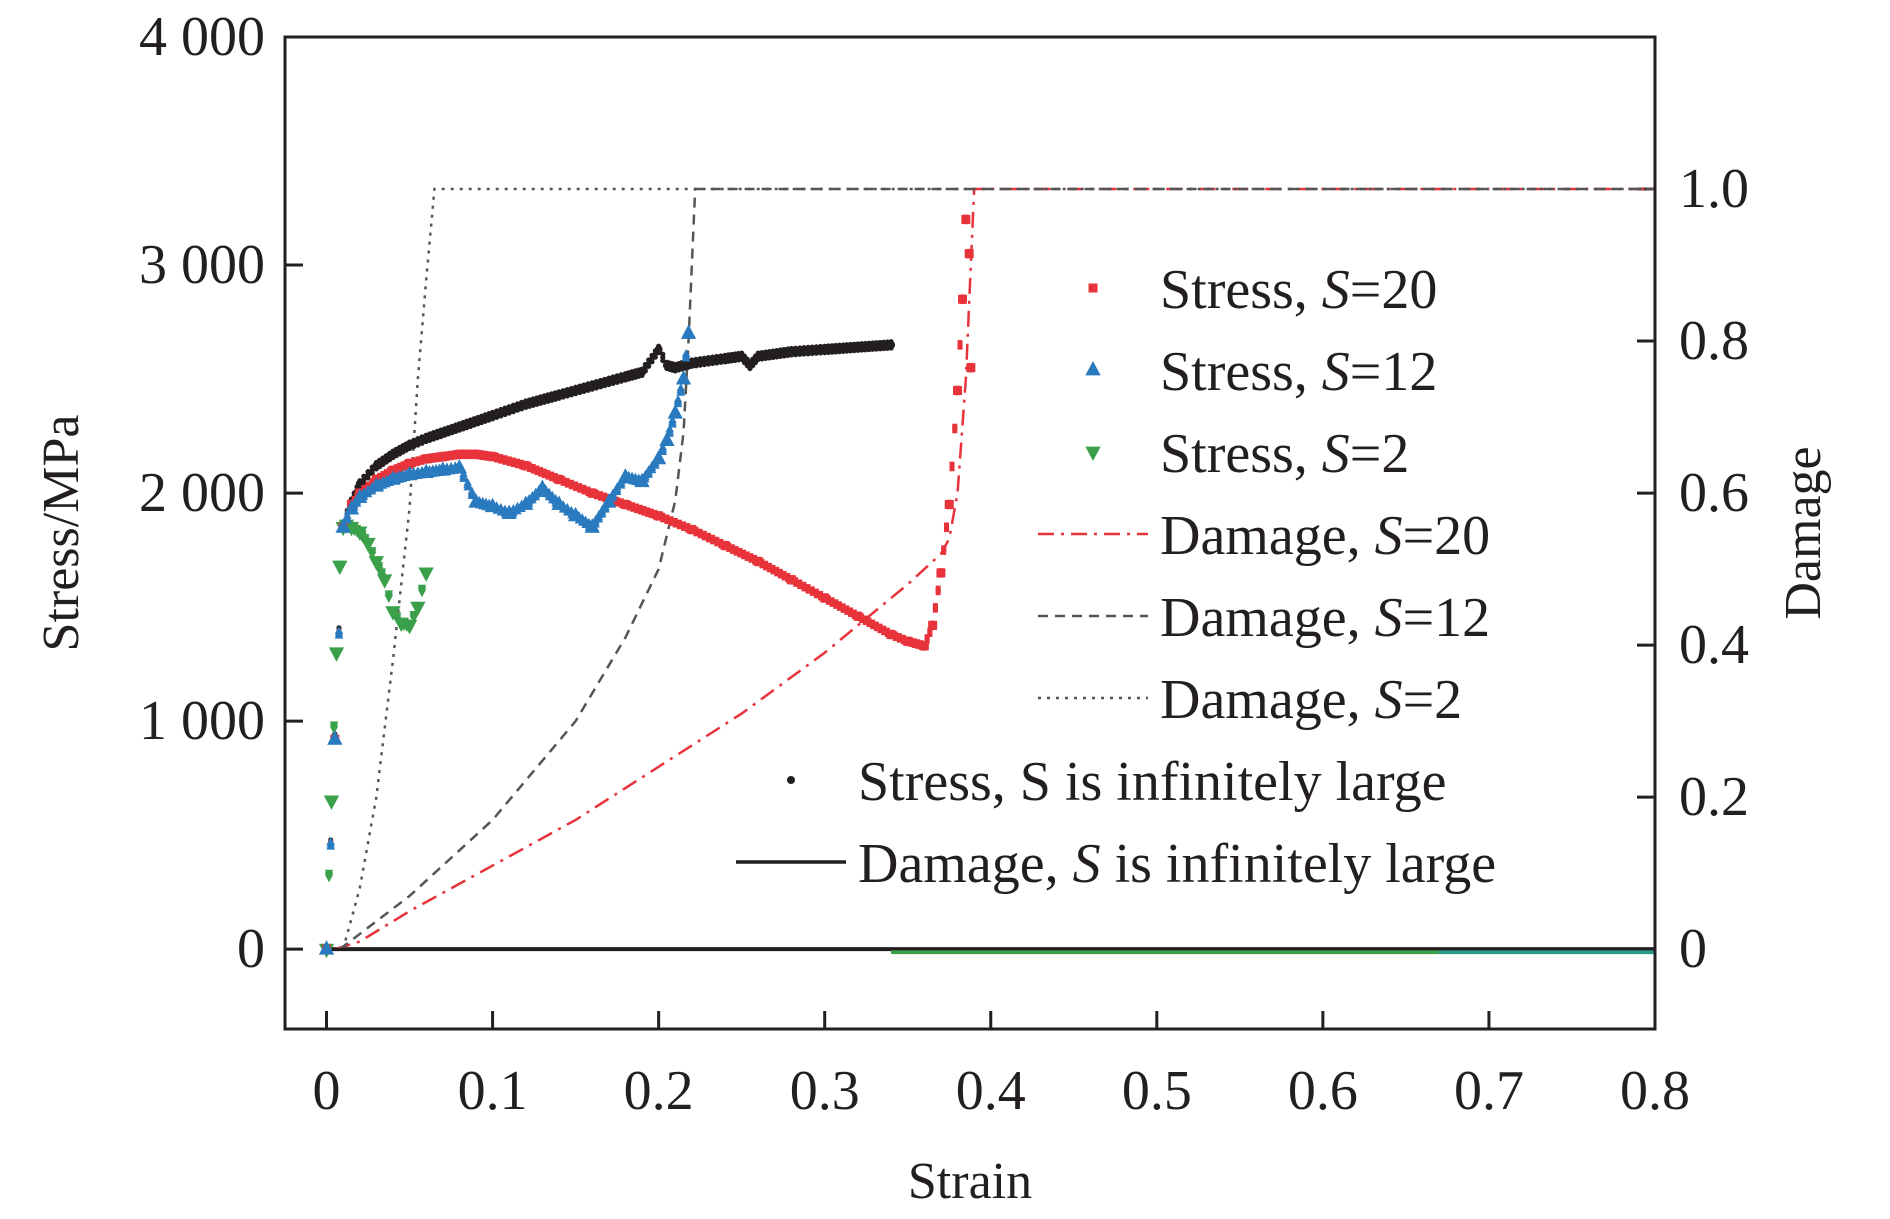 The height and width of the screenshot is (1219, 1890). Describe the element at coordinates (1152, 782) in the screenshot. I see `legend-label: Stress, S is infinitely large` at that location.